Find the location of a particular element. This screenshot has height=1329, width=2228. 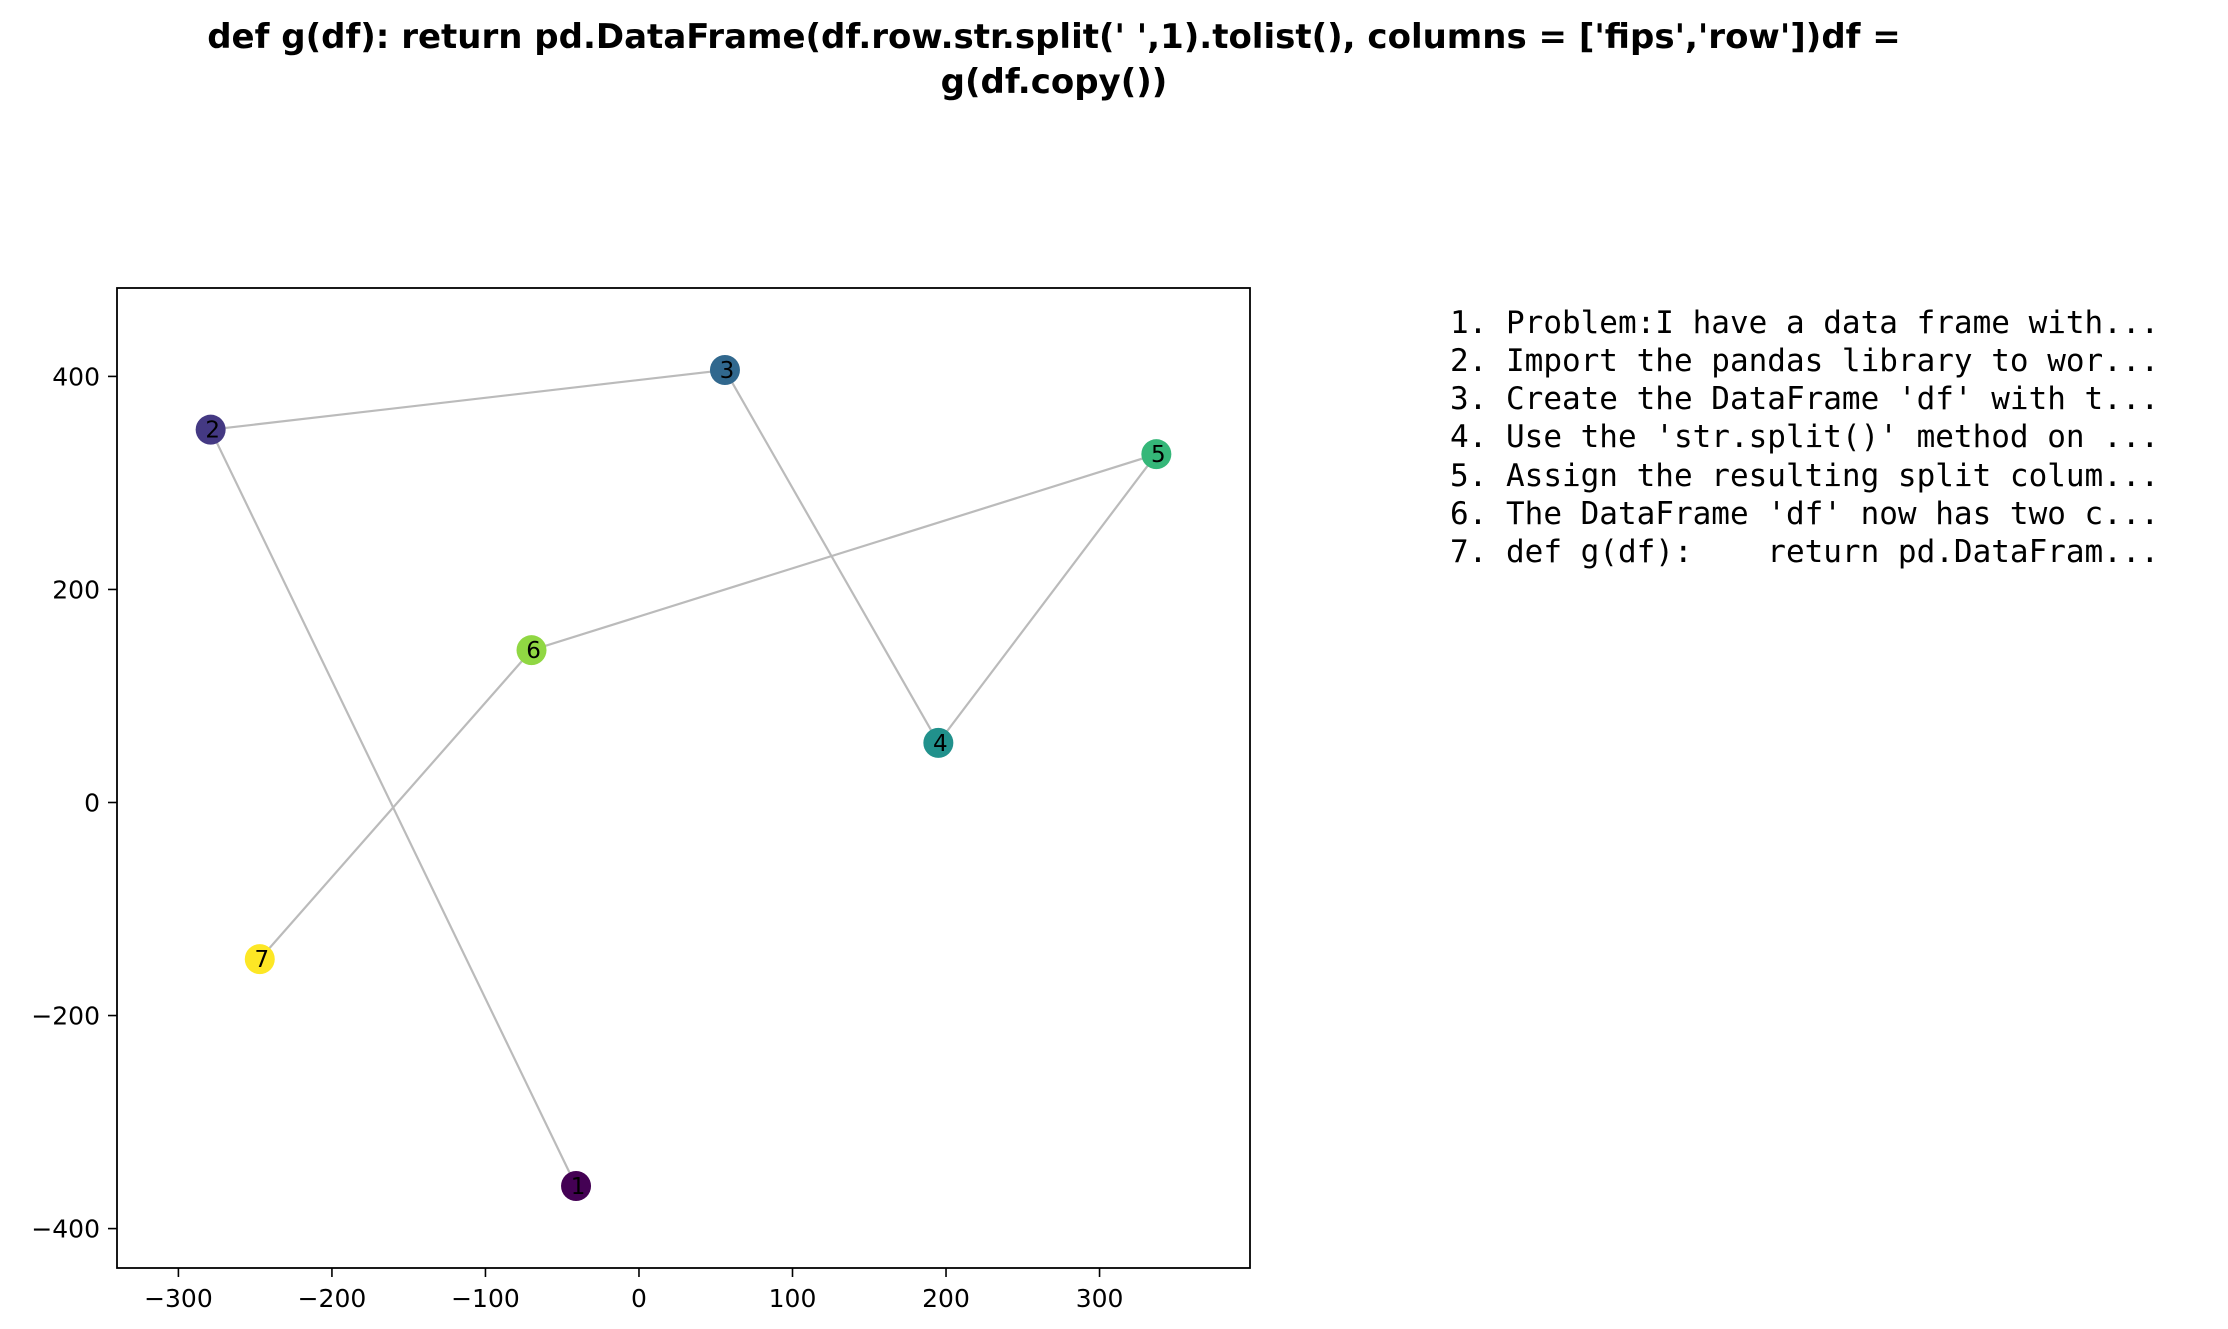

point-label: 1 is located at coordinates (578, 1187).